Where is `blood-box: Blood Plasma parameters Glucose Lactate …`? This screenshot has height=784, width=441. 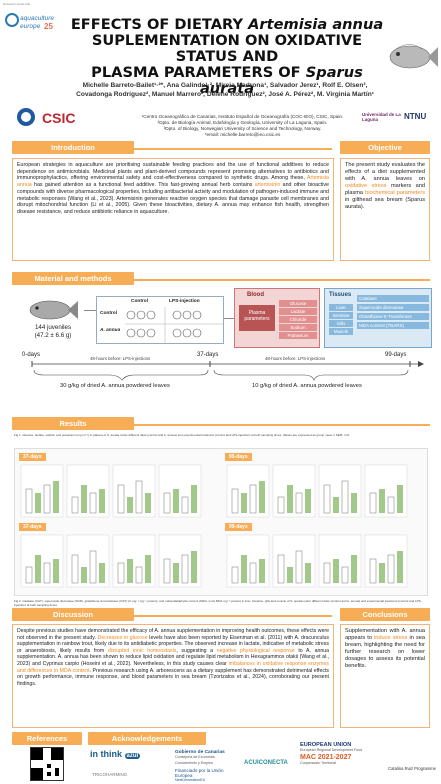 blood-box: Blood Plasma parameters Glucose Lactate … is located at coordinates (277, 318).